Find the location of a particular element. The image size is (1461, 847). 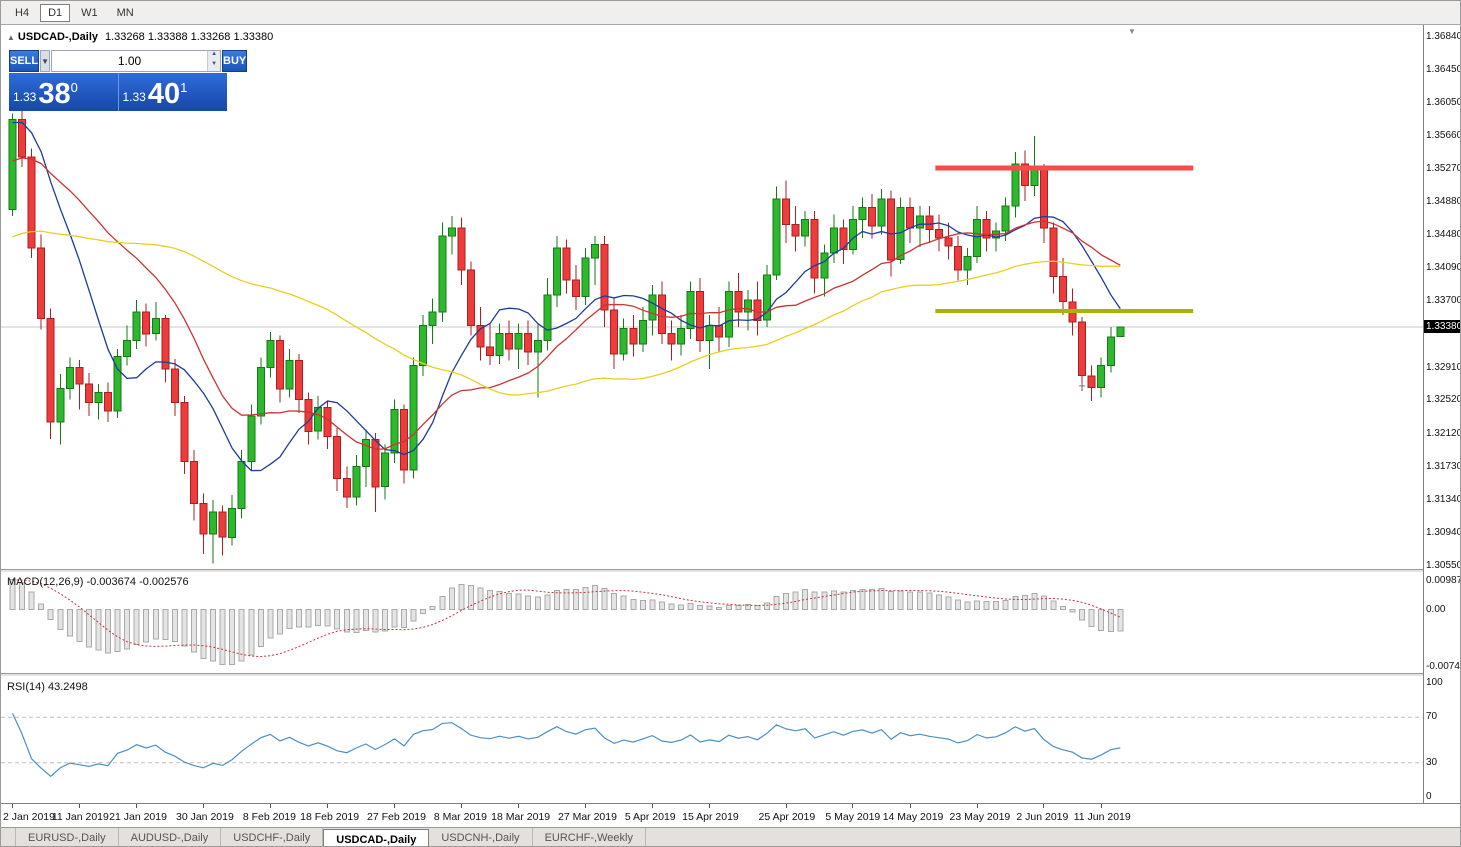

timeframe-w1-button: W1 is located at coordinates (89, 13).